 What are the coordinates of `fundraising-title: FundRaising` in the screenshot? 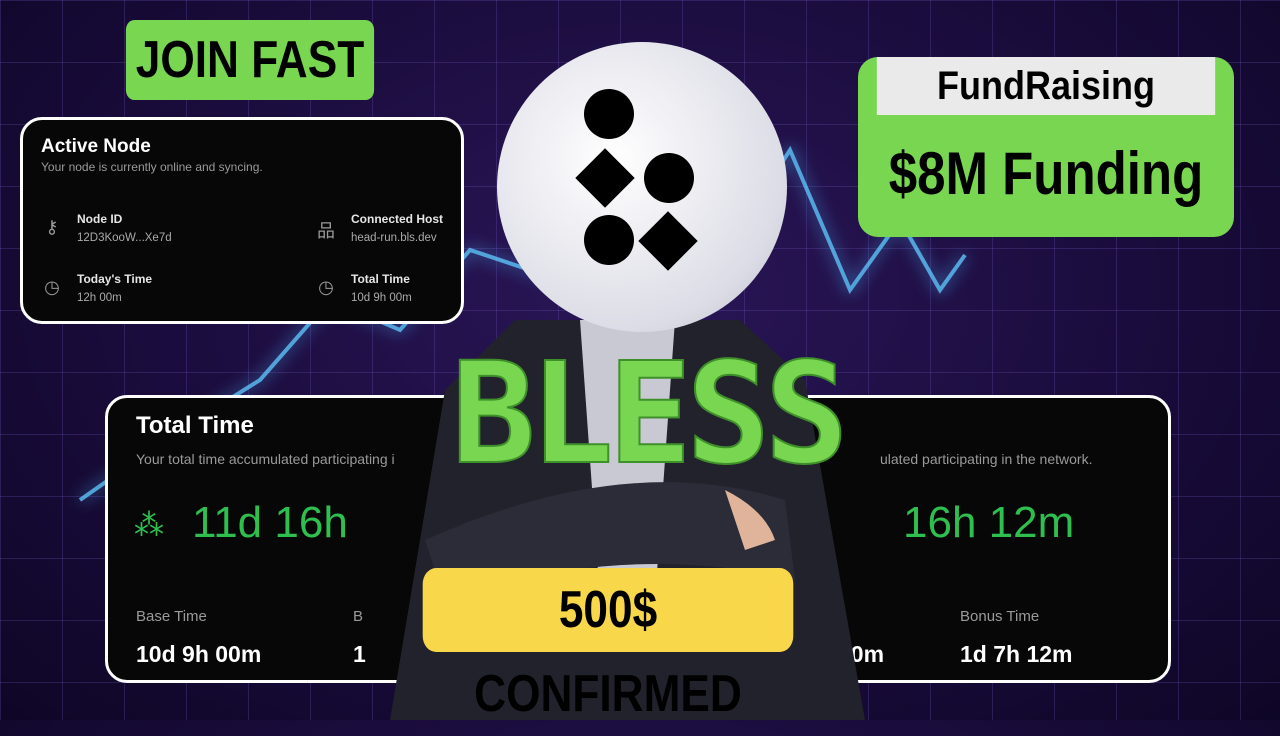 It's located at (1046, 86).